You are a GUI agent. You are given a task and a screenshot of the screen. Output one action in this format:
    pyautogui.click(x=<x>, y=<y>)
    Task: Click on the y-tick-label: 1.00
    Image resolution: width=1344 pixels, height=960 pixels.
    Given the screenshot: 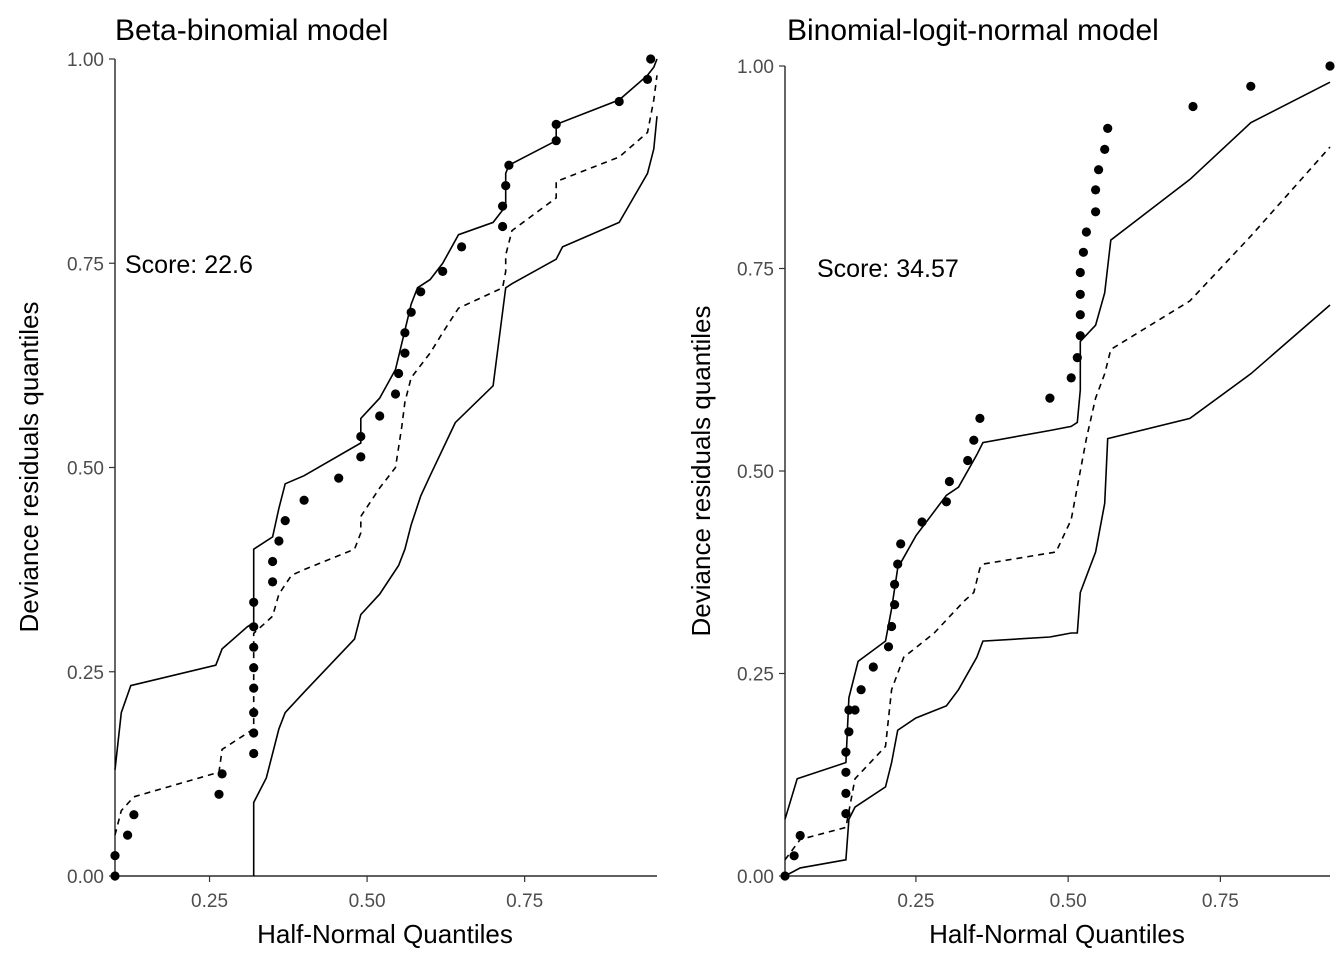 What is the action you would take?
    pyautogui.click(x=85, y=60)
    